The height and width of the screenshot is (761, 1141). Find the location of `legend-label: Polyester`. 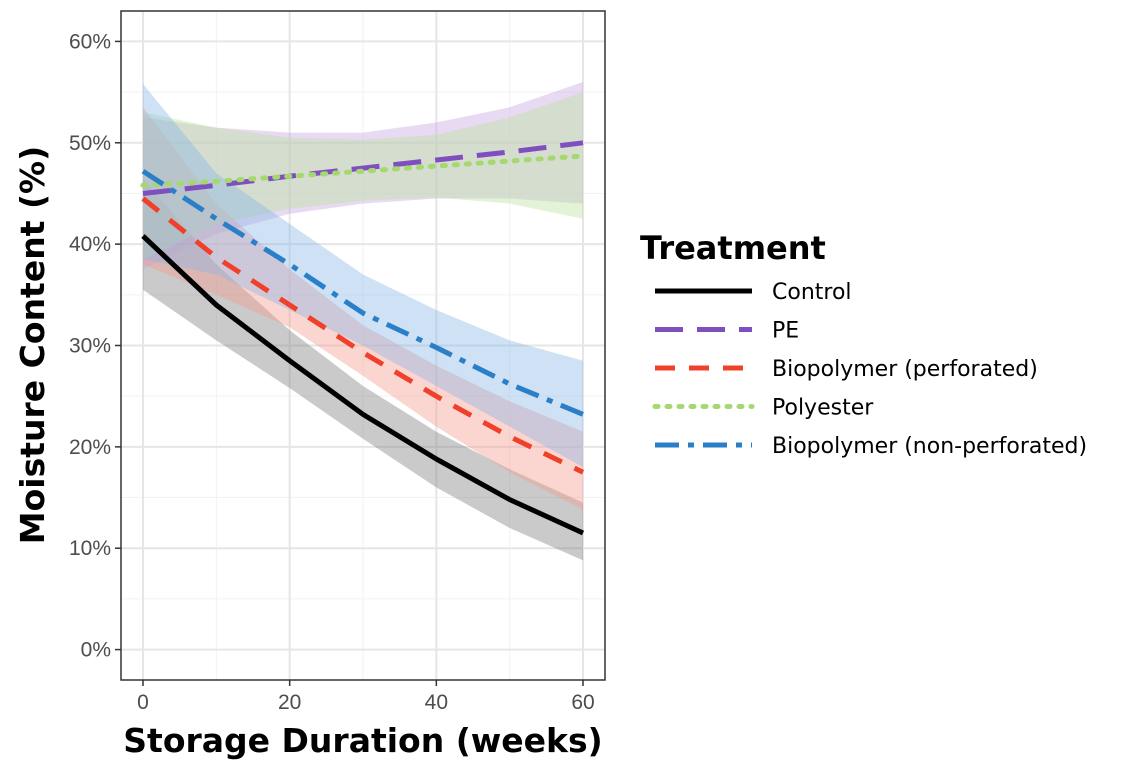

legend-label: Polyester is located at coordinates (823, 408).